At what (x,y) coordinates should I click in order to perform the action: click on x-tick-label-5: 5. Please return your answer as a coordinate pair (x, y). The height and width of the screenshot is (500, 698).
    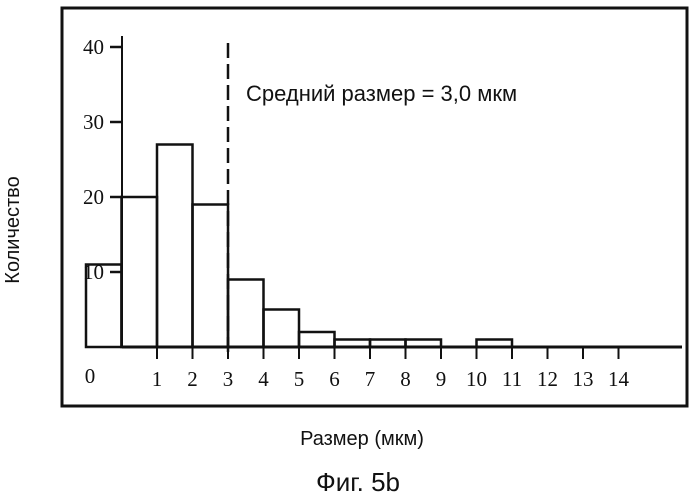
    Looking at the image, I should click on (299, 379).